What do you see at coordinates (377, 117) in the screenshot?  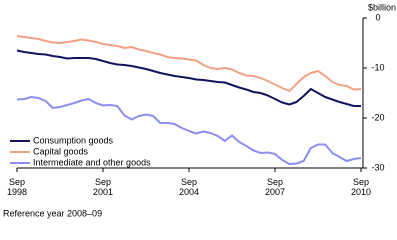 I see `y-tick-label: -20` at bounding box center [377, 117].